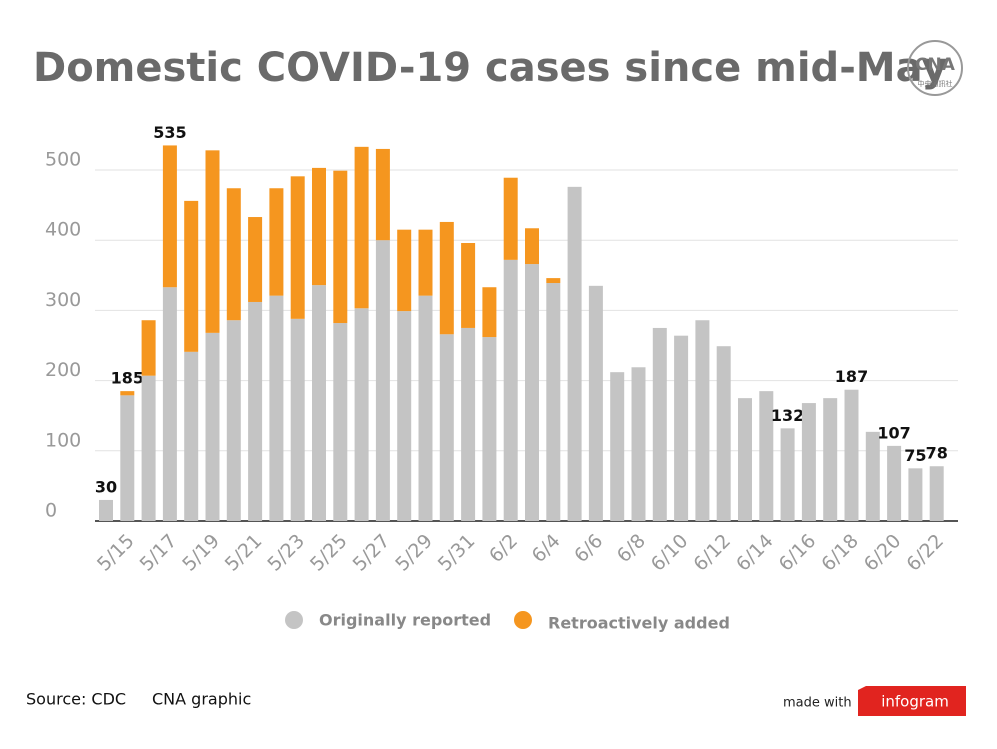 This screenshot has width=997, height=749. I want to click on x-tick-label: 6/22, so click(925, 553).